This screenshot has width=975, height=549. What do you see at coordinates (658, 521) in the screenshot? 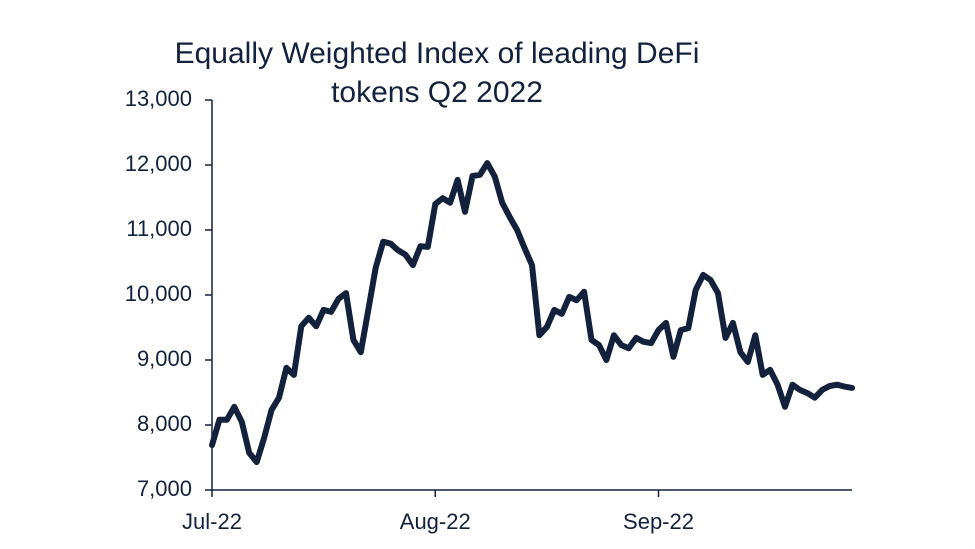
I see `x-tick-label: Sep-22` at bounding box center [658, 521].